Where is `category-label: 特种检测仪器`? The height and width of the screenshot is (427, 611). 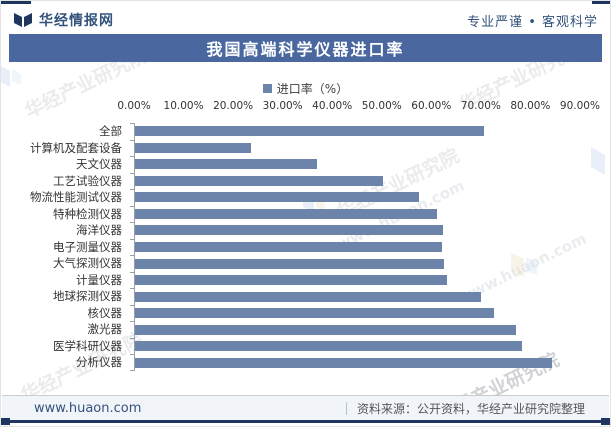 category-label: 特种检测仪器 is located at coordinates (87, 213).